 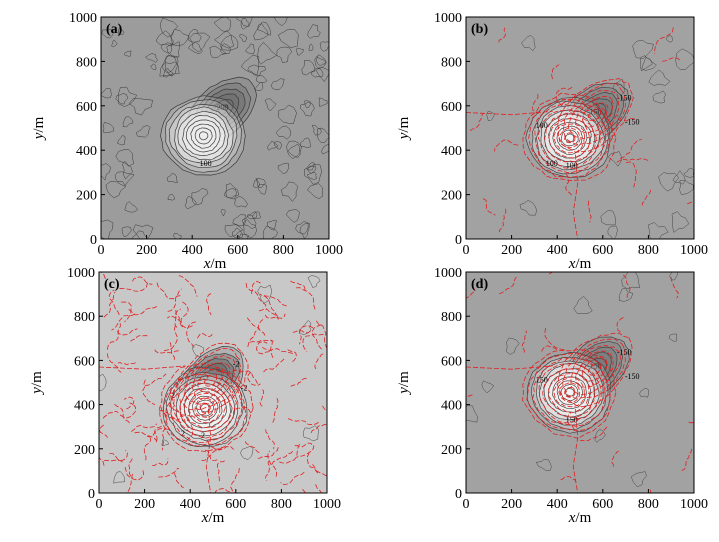 What do you see at coordinates (552, 163) in the screenshot?
I see `contour-label: 100` at bounding box center [552, 163].